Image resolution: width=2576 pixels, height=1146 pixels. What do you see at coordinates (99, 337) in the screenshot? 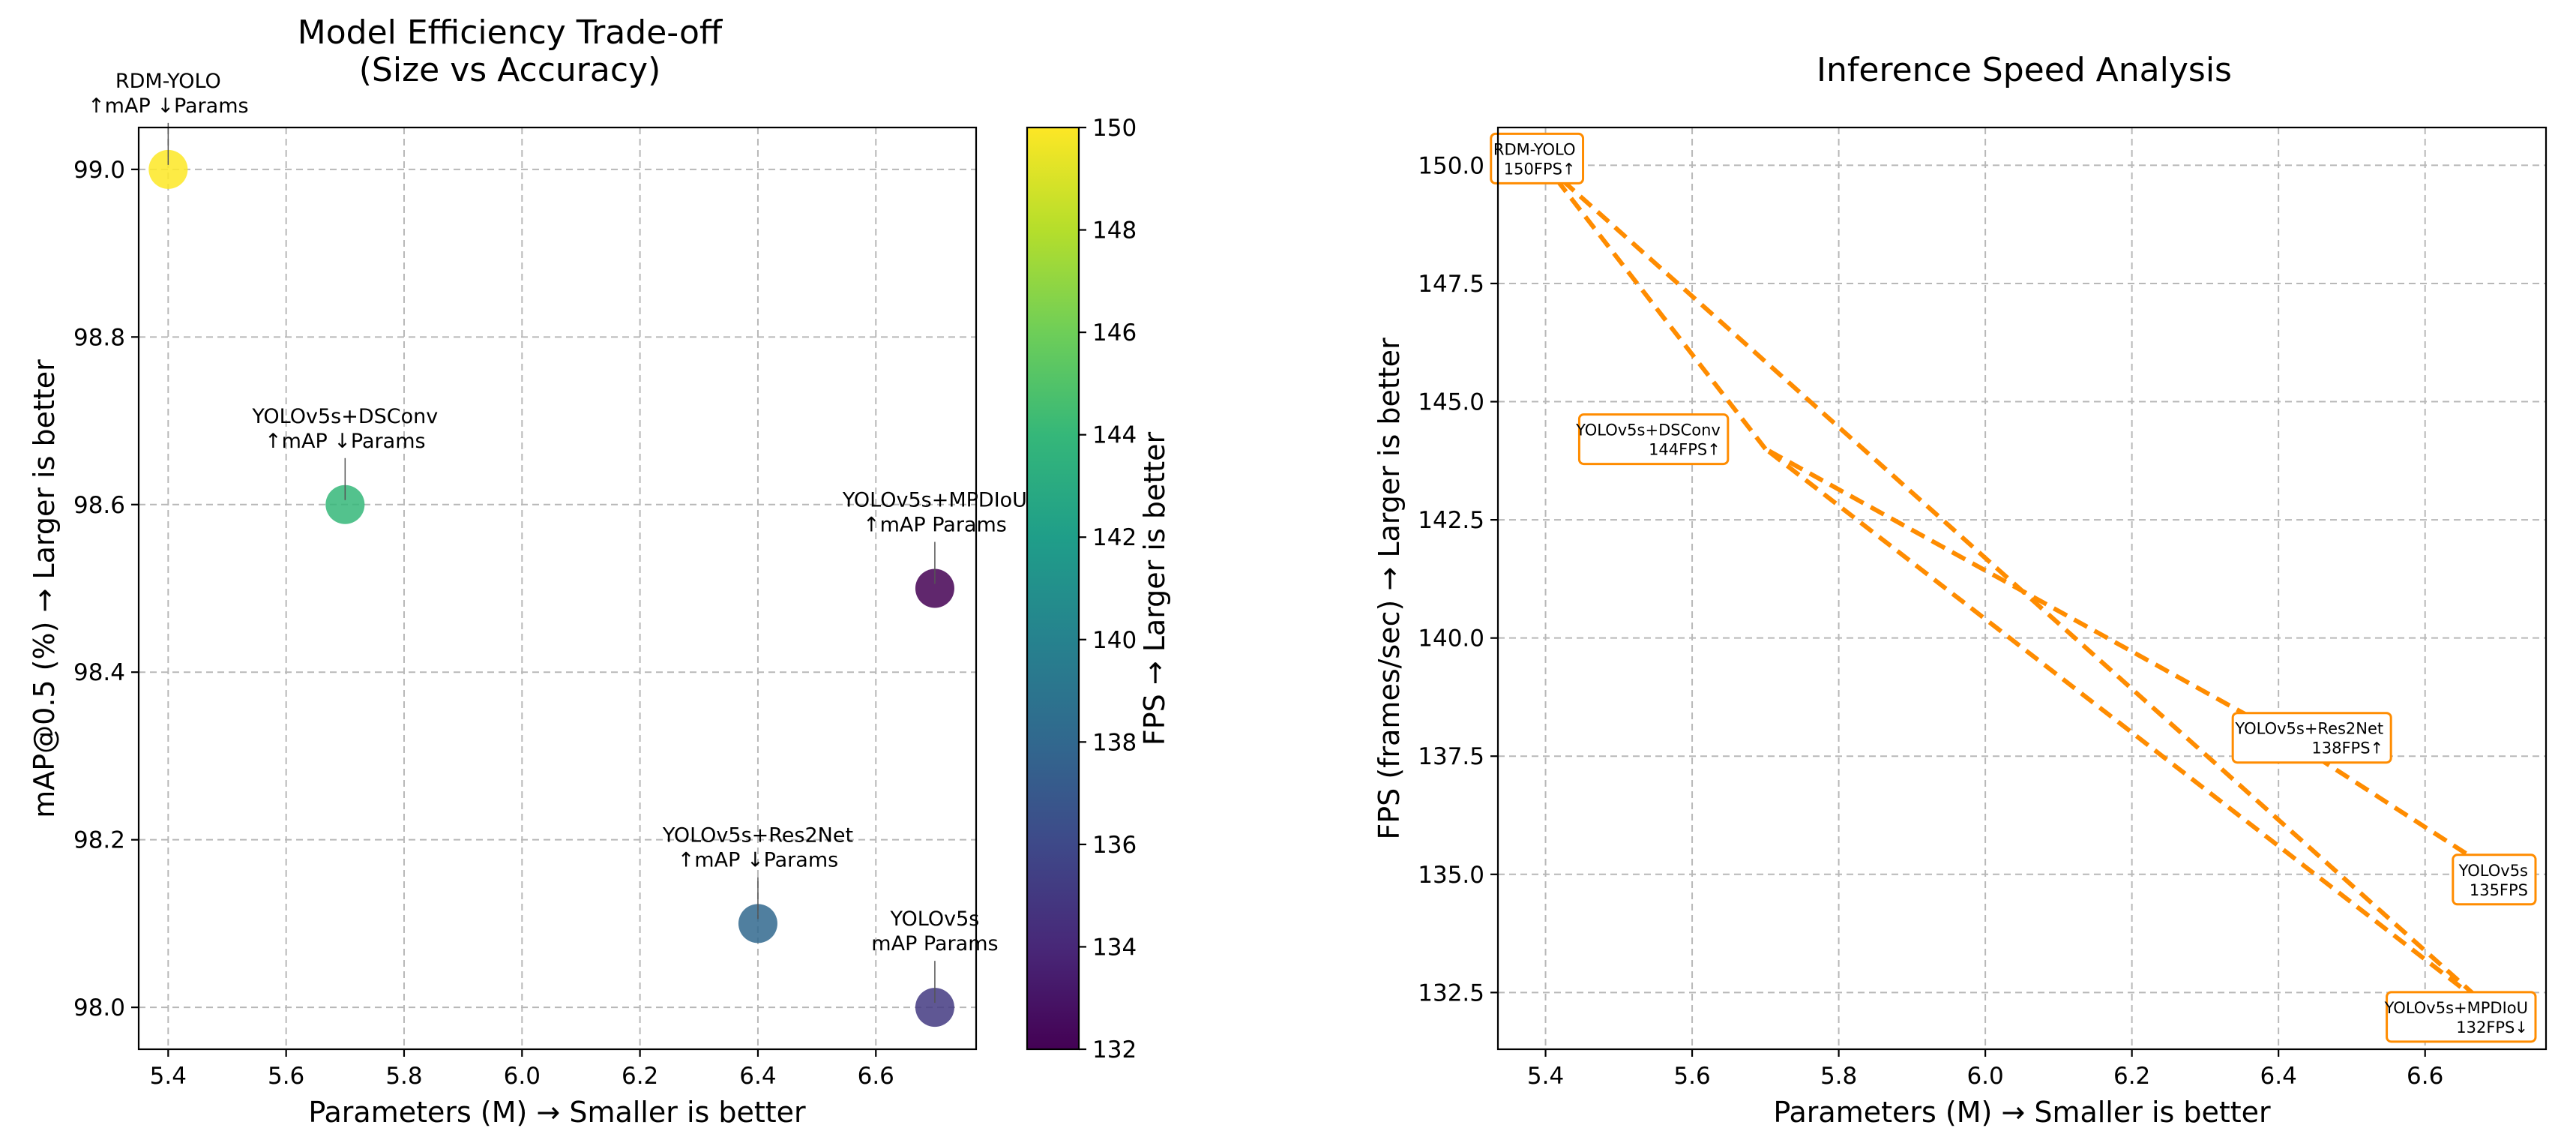
I see `y-tick-label: 98.8` at bounding box center [99, 337].